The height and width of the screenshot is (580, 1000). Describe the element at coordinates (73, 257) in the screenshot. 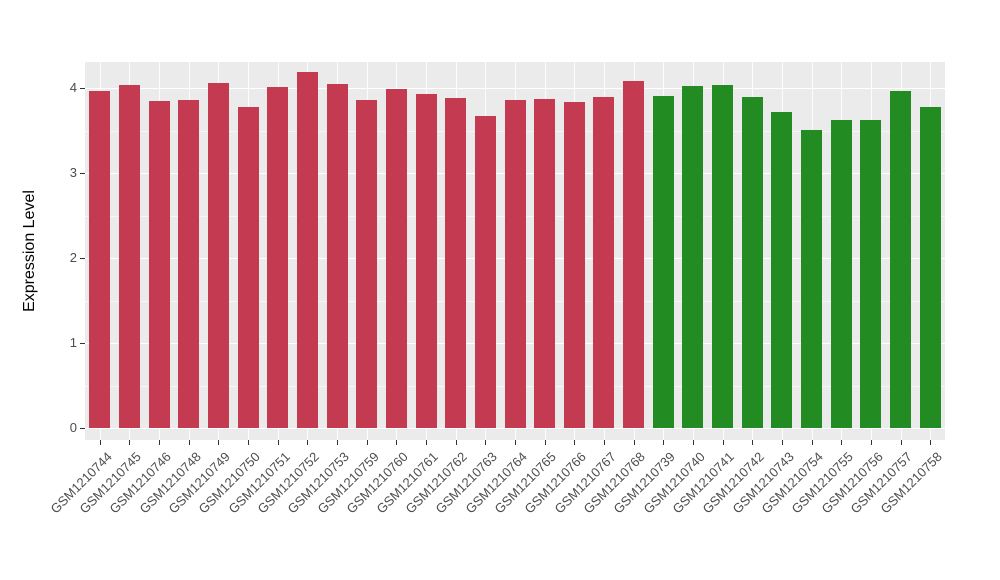

I see `y-tick-label: 2` at that location.